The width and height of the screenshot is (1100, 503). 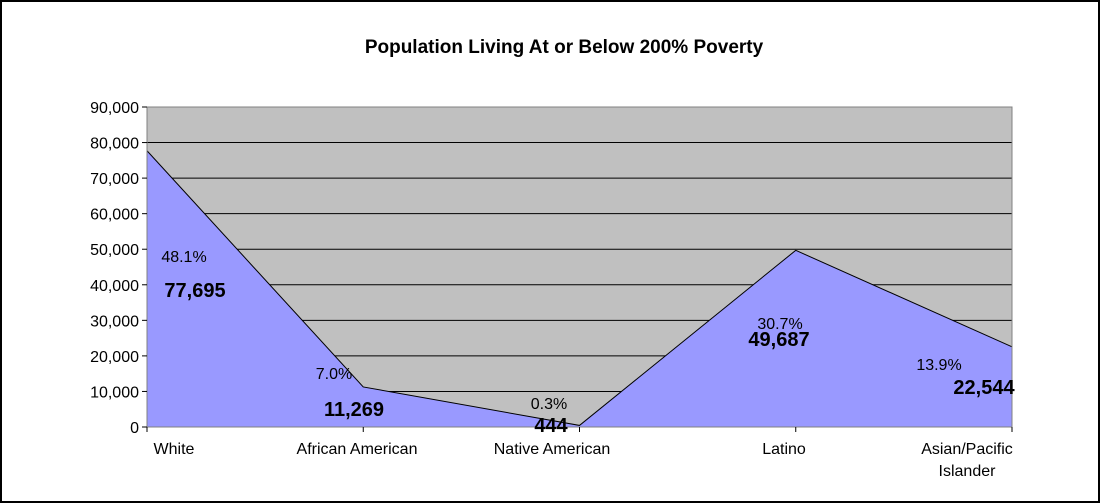 I want to click on x-tick-label-4: Asian/Pacific, so click(x=967, y=449).